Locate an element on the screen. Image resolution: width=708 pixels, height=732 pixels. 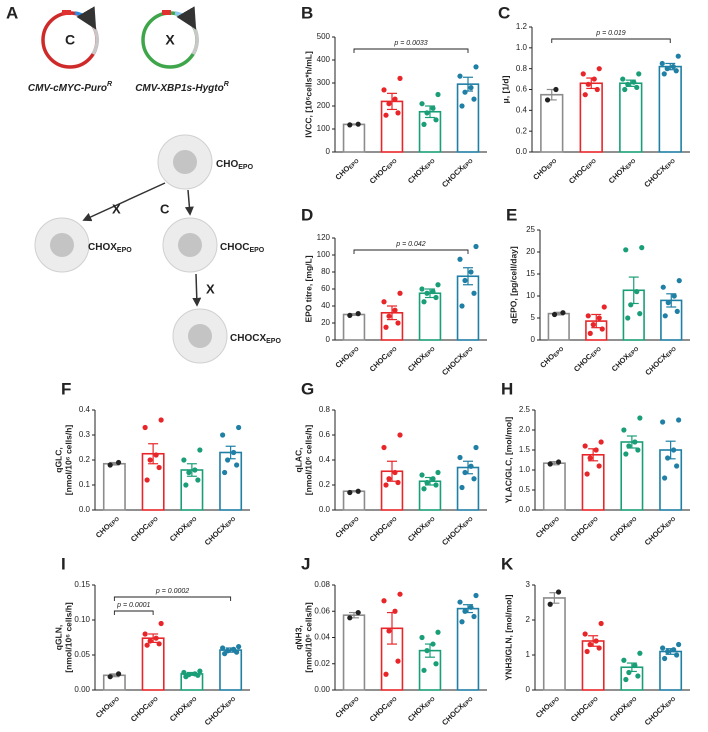
panel-letter: J is located at coordinates (305, 563).